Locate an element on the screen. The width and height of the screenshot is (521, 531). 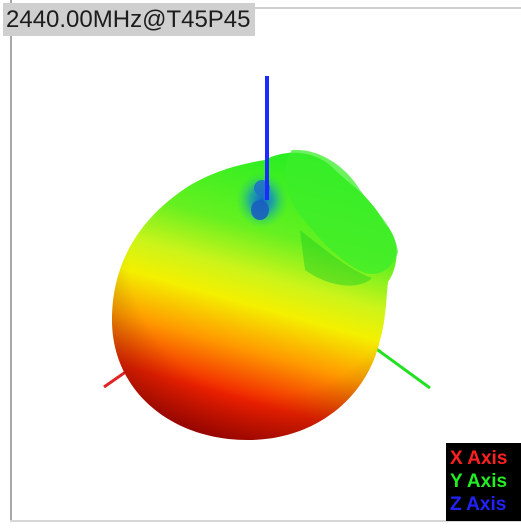
legend-z-axis: Z Axis is located at coordinates (478, 504).